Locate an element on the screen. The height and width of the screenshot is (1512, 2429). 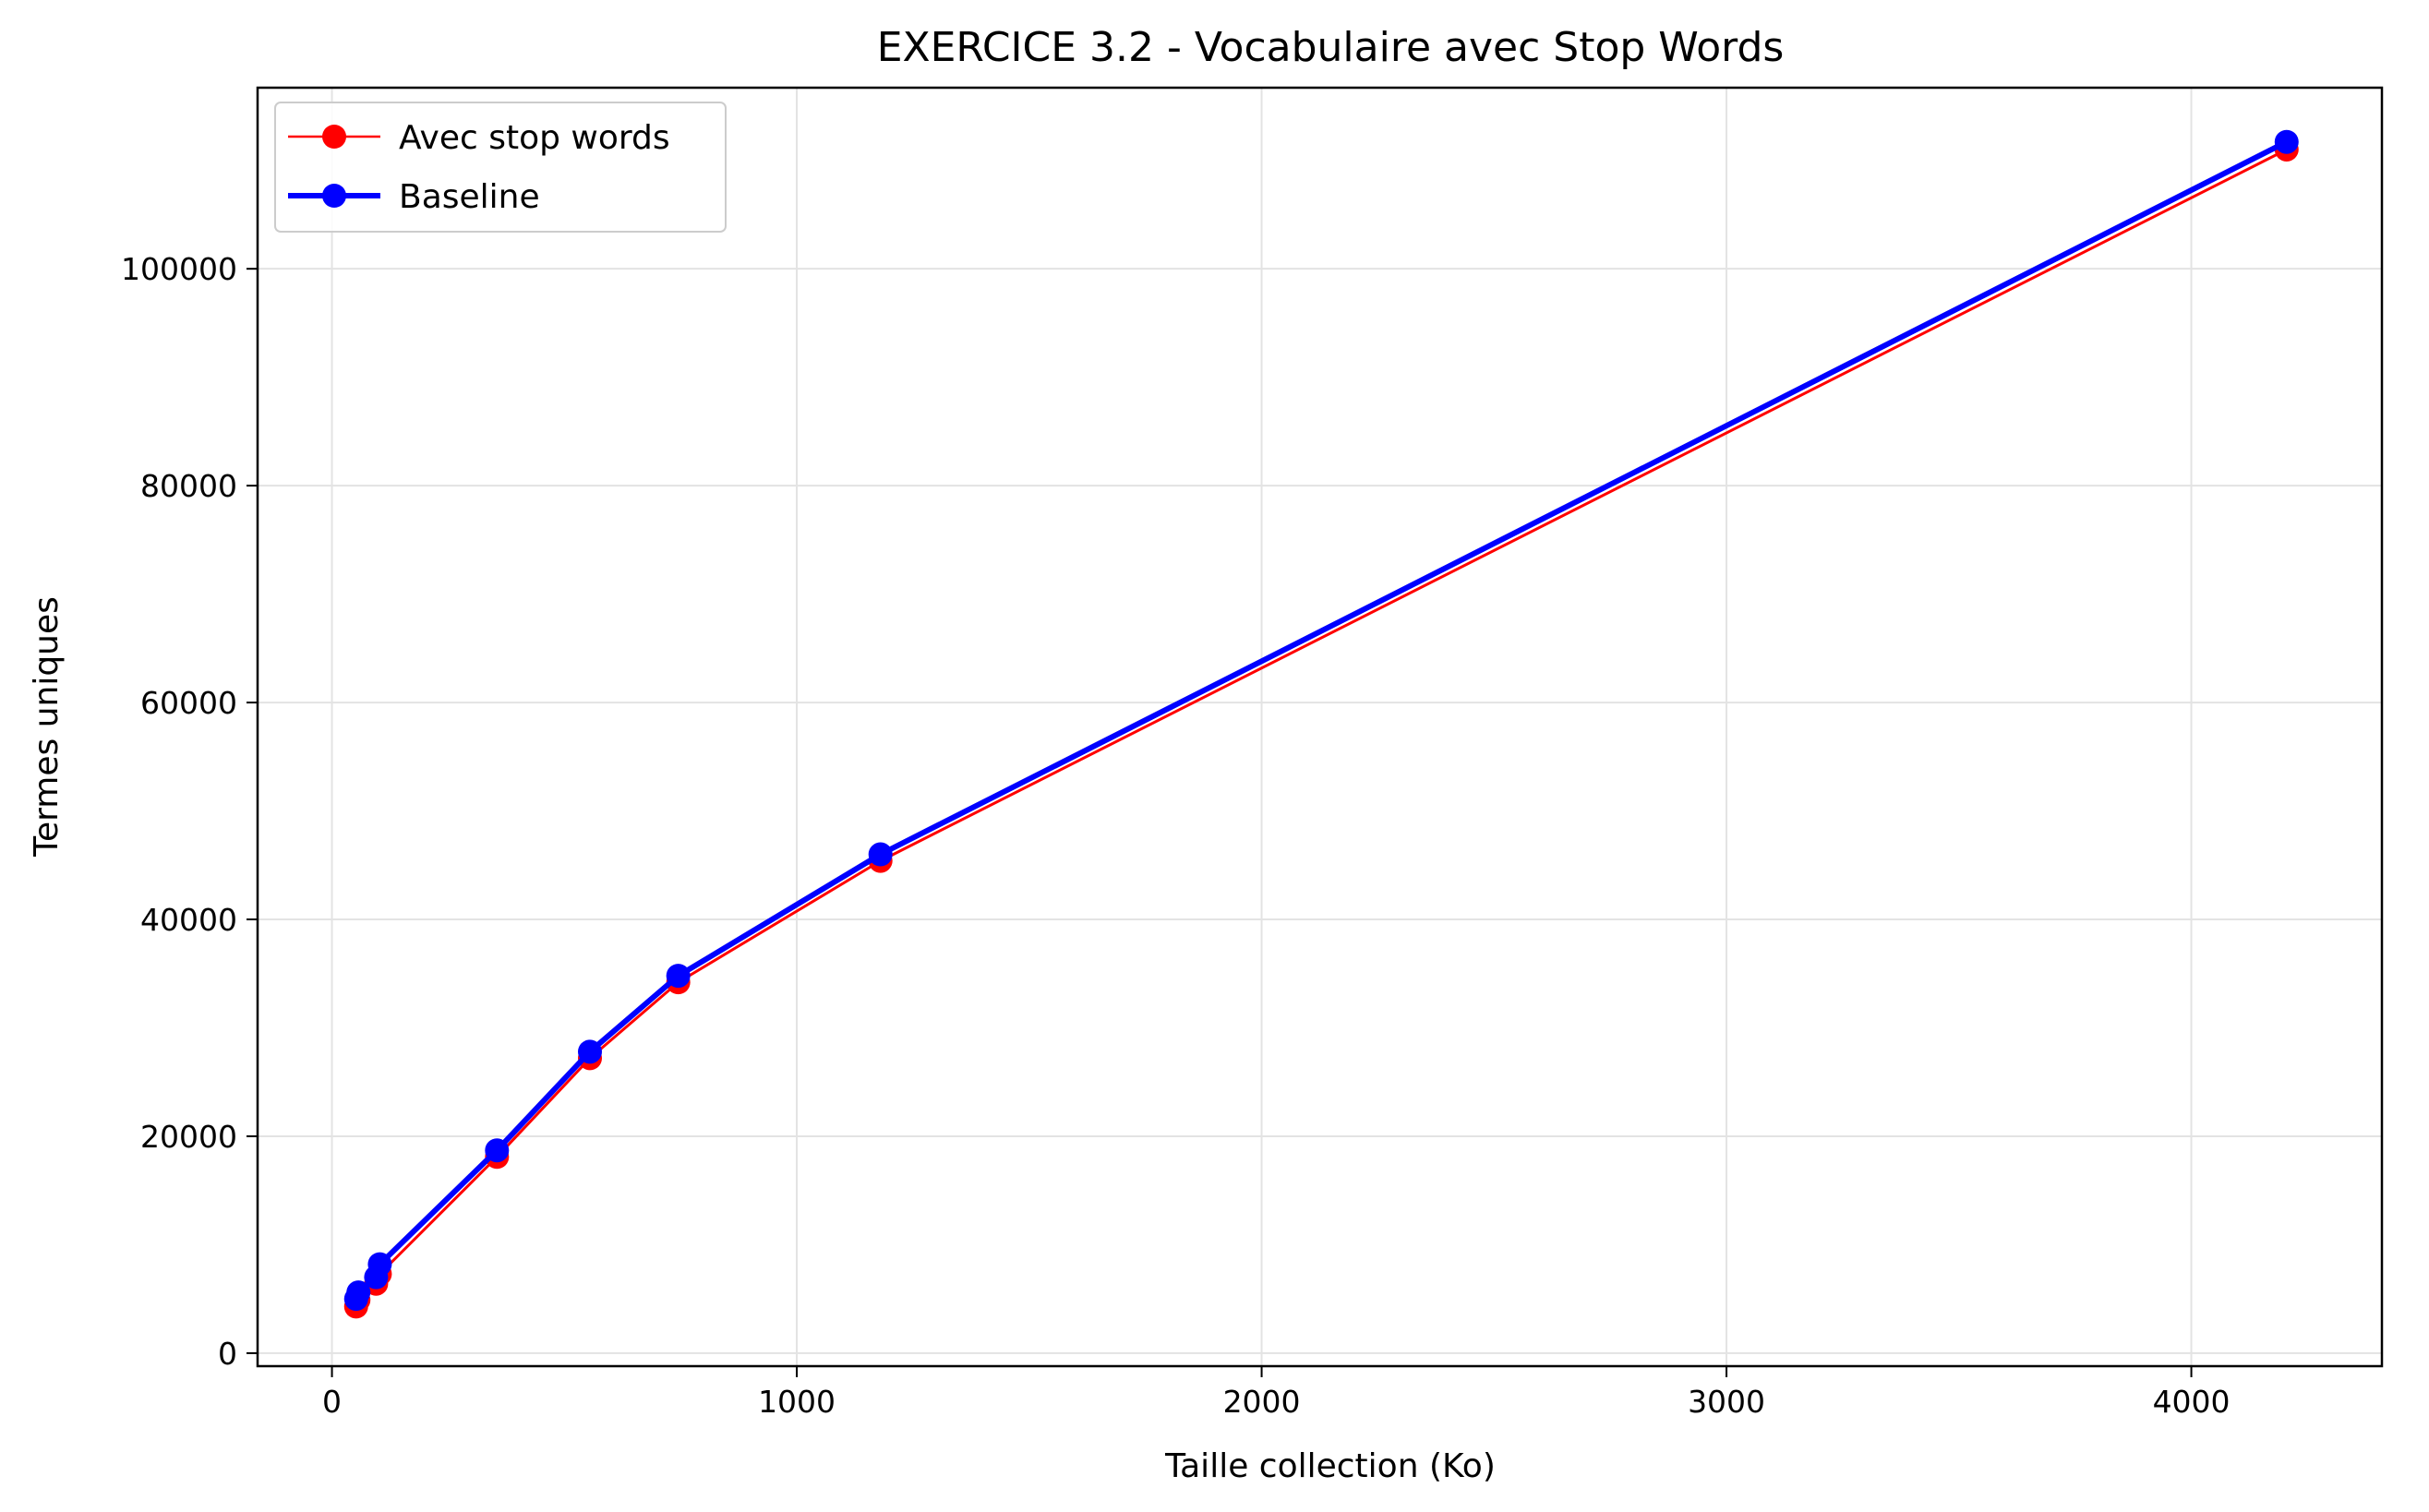
x-tick-label: 2000 is located at coordinates (1262, 1402).